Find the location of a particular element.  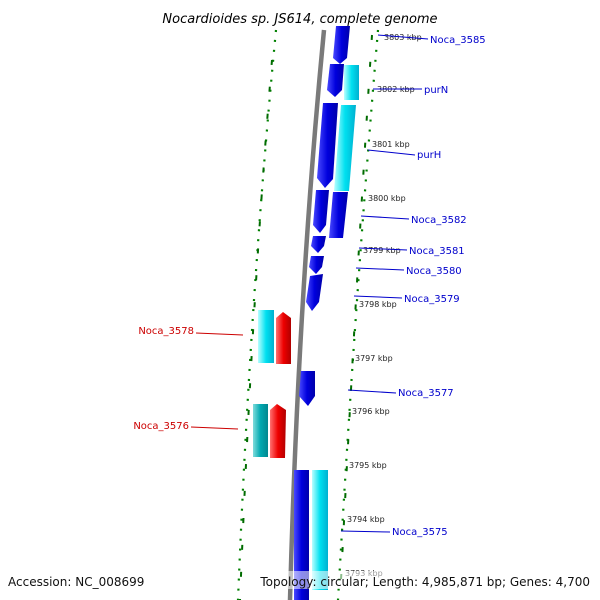

gene-label-noca-3577: Noca_3577 is located at coordinates (426, 393).